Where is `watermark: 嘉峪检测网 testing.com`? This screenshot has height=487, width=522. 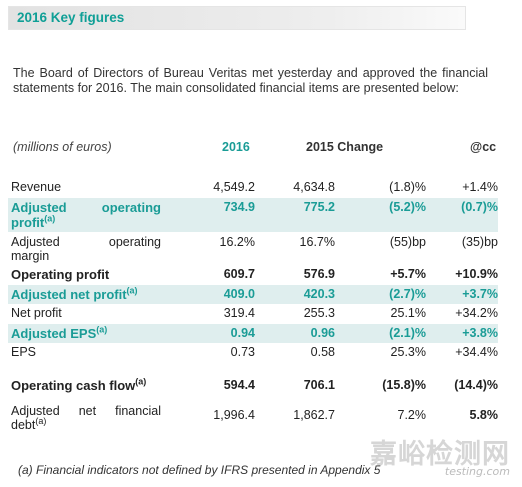
watermark: 嘉峪检测网 testing.com is located at coordinates (423, 458).